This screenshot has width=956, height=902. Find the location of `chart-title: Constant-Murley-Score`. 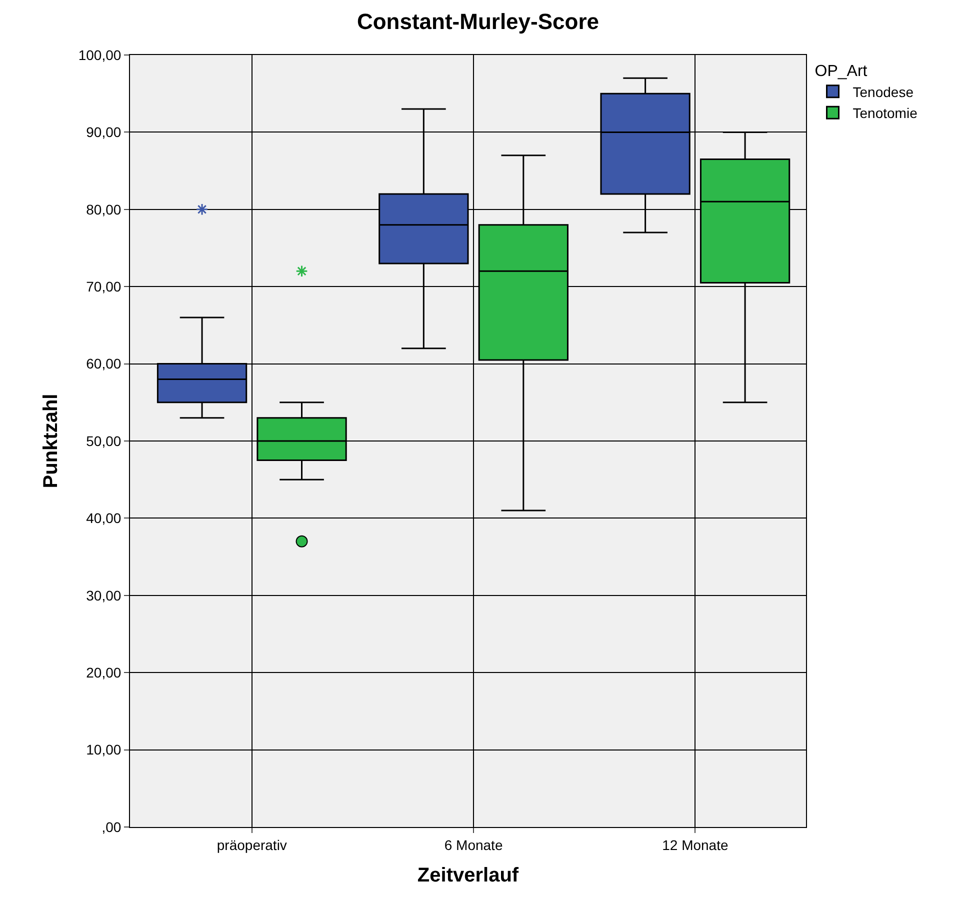

chart-title: Constant-Murley-Score is located at coordinates (478, 21).